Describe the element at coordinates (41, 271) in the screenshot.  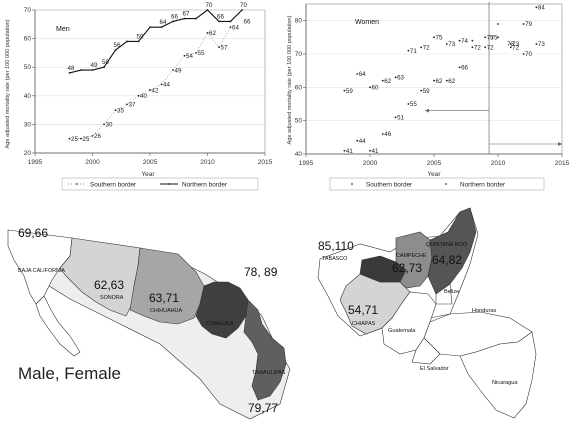
I see `baja-california-name: BAJA CALIFORNIA` at that location.